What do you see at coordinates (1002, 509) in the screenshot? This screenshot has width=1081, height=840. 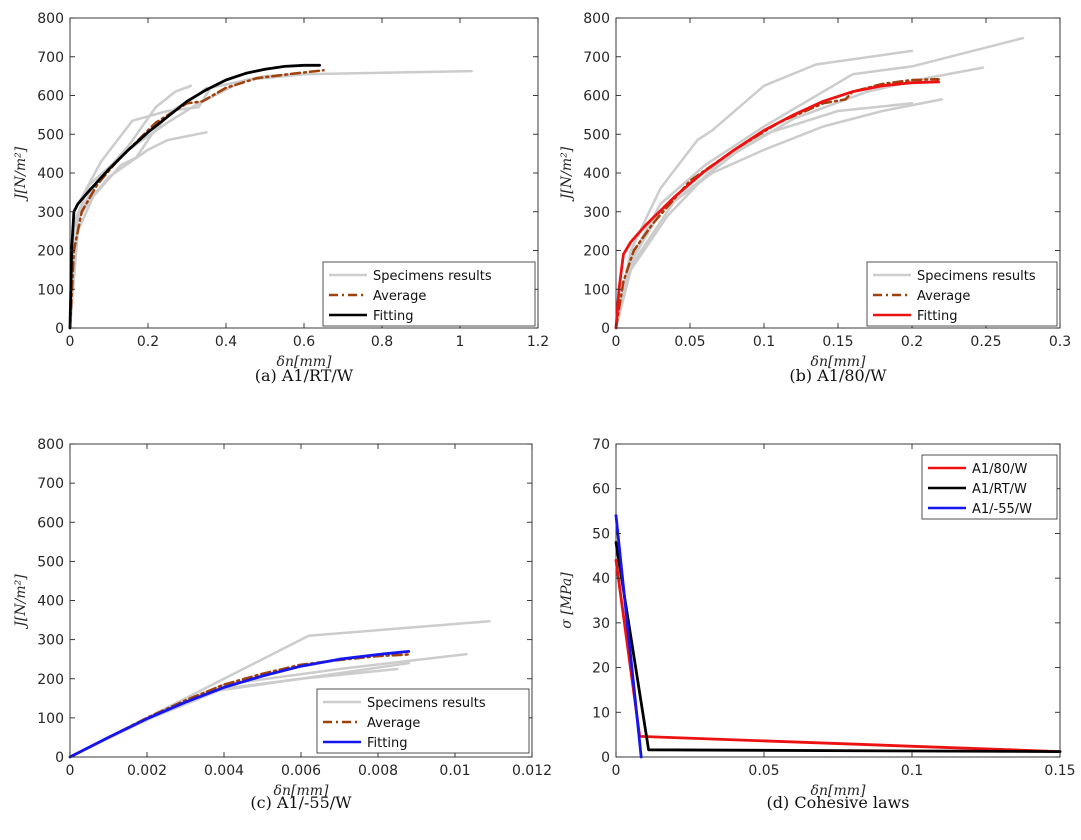 I see `legend-label: A1/-55/W` at bounding box center [1002, 509].